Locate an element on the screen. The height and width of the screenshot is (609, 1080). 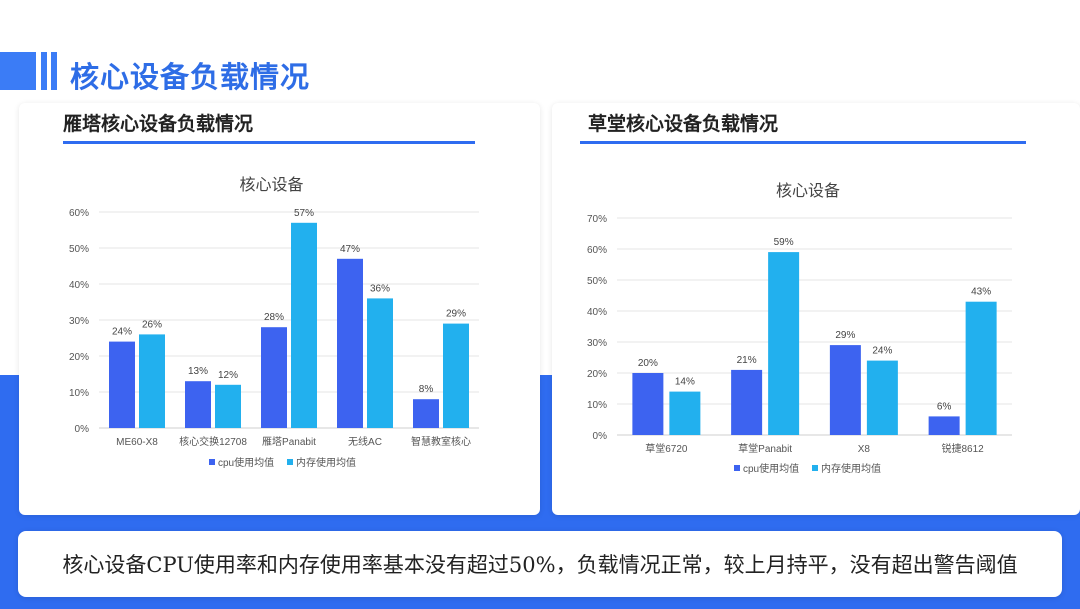
category-label: ME60-X8 is located at coordinates (137, 442).